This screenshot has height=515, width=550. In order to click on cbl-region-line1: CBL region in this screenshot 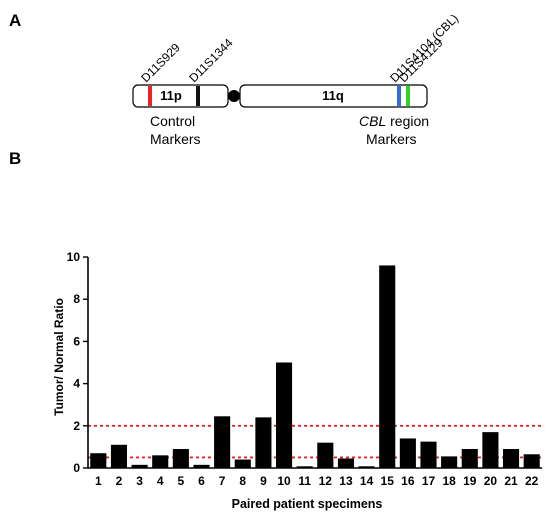, I will do `click(394, 121)`.